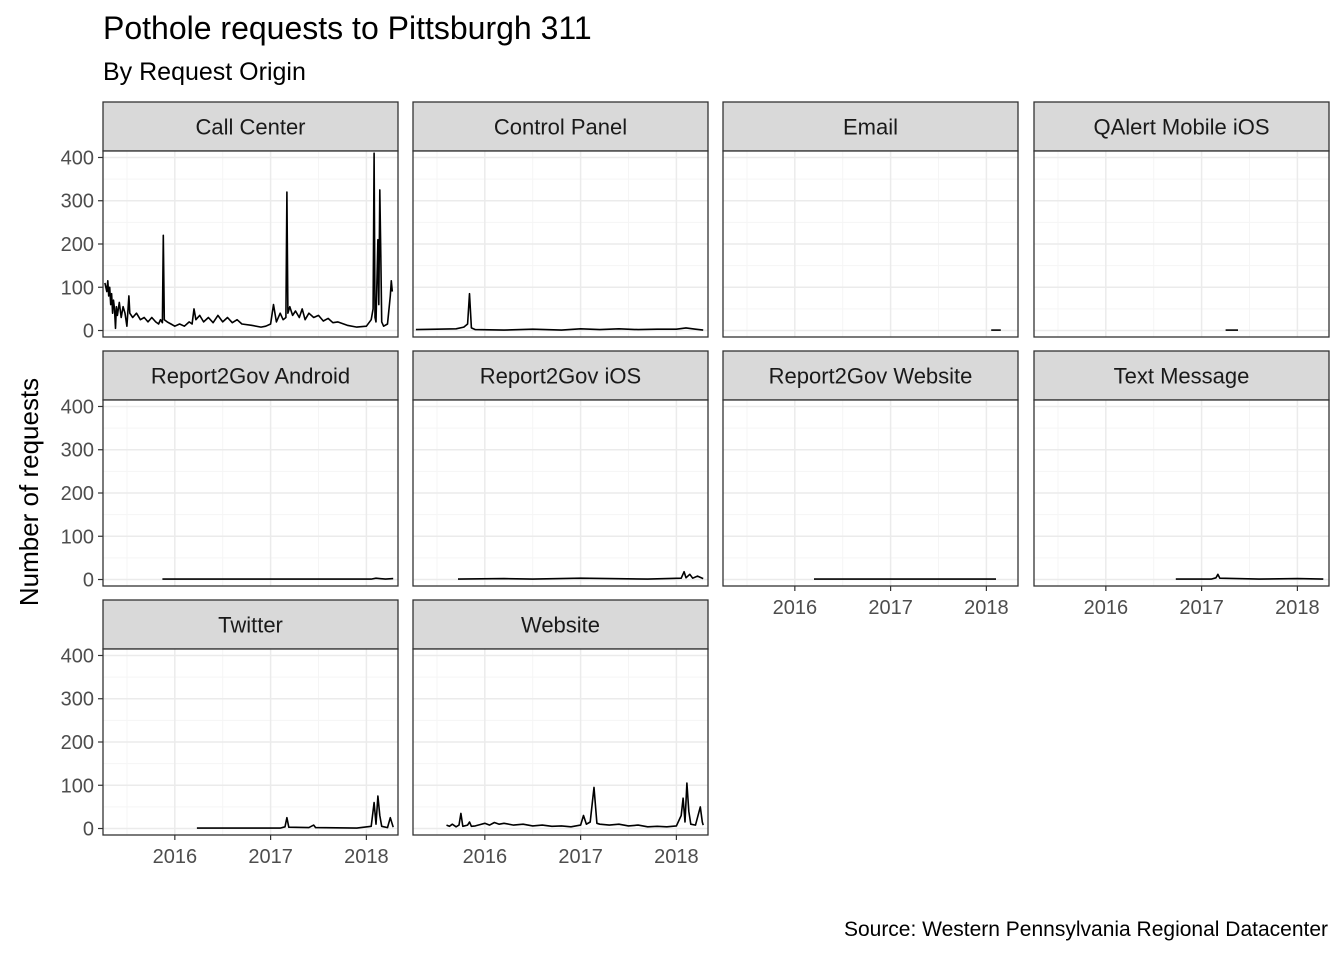 The image size is (1344, 960). I want to click on facet-website: Website 2016 2017 2018, so click(560, 733).